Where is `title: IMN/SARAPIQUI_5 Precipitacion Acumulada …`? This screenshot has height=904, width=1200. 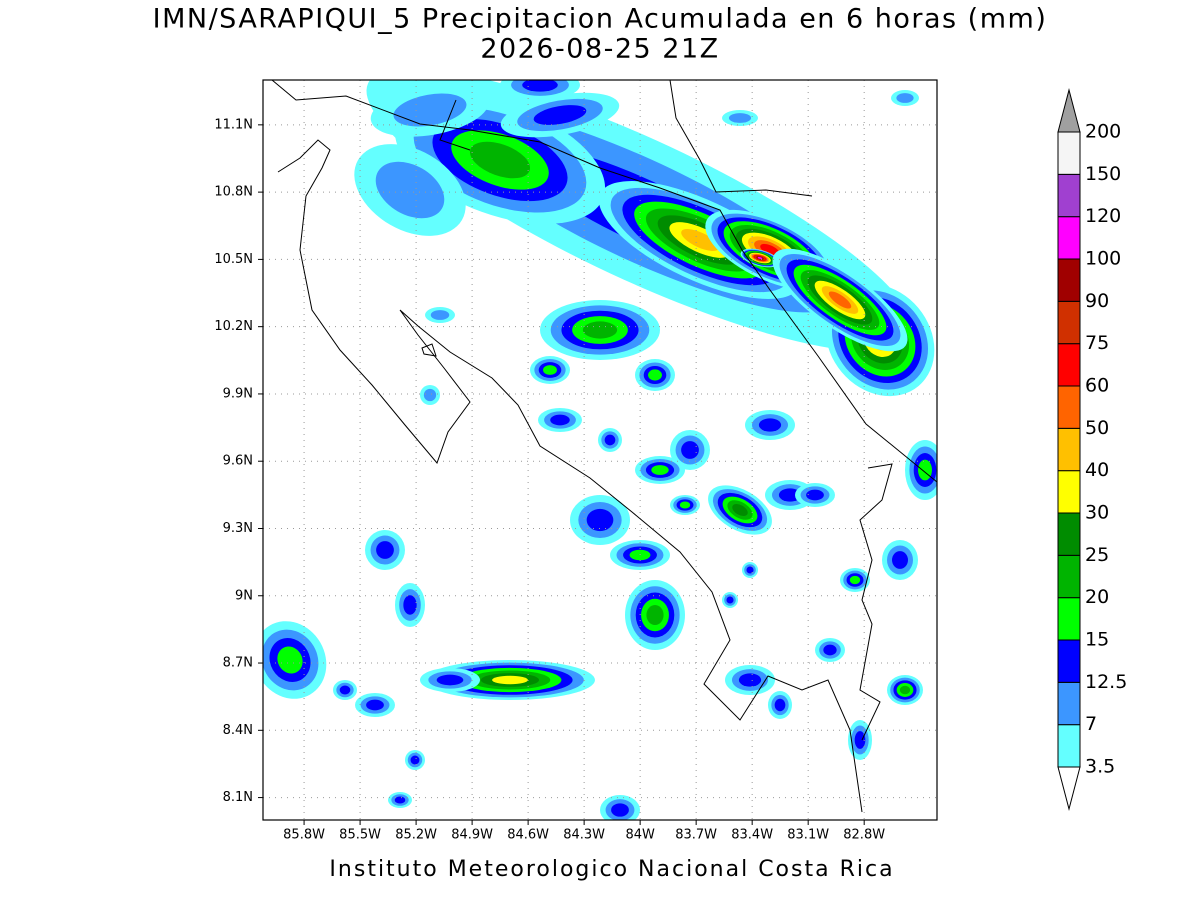
title: IMN/SARAPIQUI_5 Precipitacion Acumulada … is located at coordinates (600, 19).